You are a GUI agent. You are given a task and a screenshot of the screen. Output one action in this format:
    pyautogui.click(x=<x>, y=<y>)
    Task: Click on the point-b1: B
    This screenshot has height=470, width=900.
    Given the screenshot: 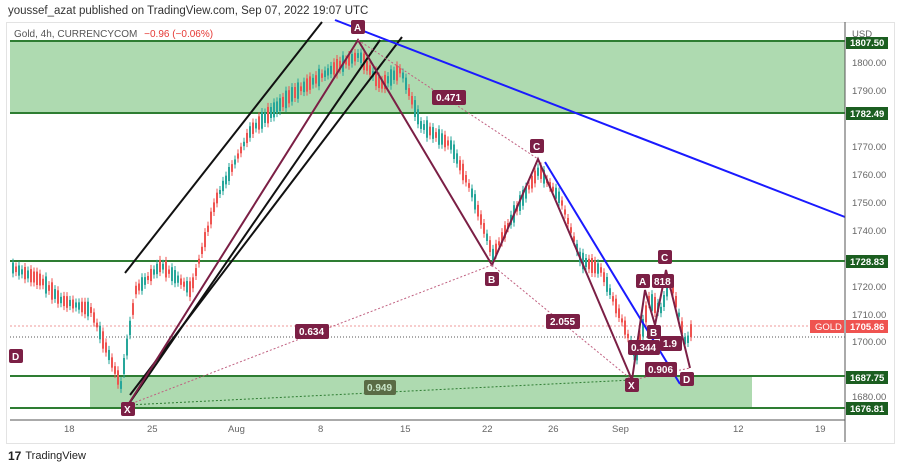 What is the action you would take?
    pyautogui.click(x=491, y=280)
    